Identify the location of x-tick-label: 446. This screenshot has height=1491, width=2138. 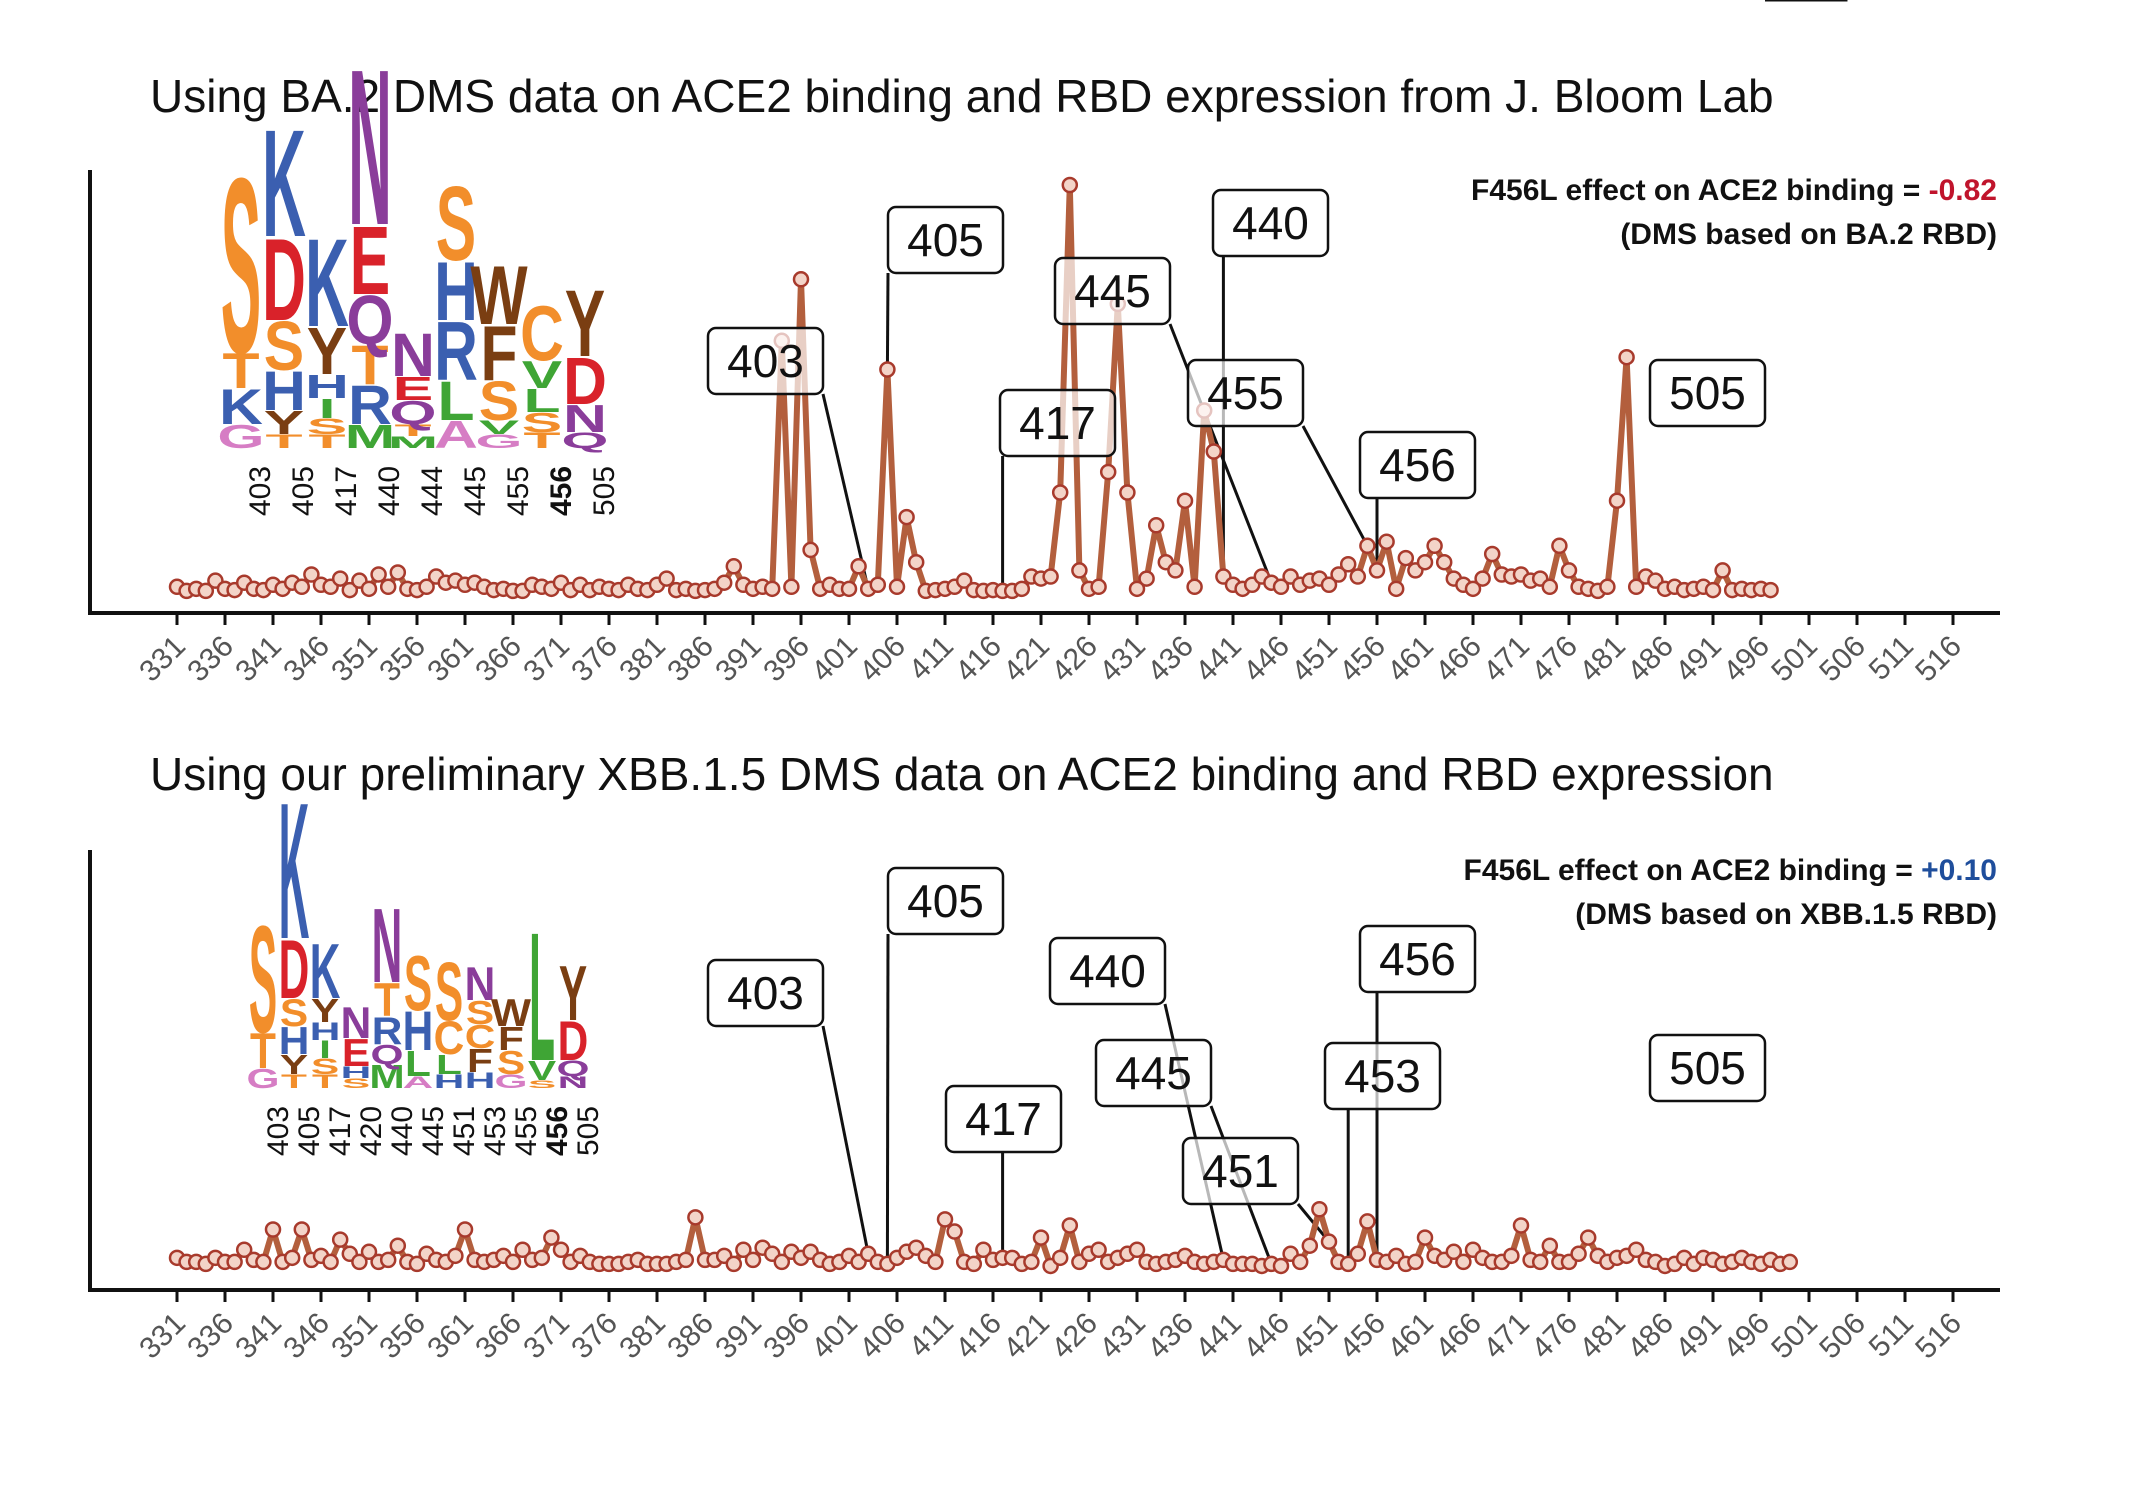
(1266, 659).